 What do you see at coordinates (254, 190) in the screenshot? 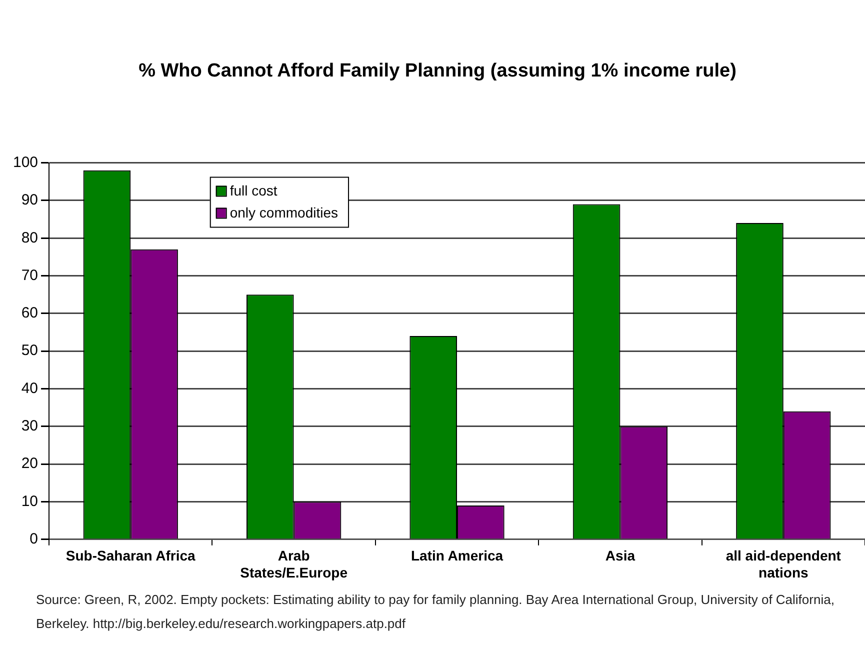
I see `legend-label: full cost` at bounding box center [254, 190].